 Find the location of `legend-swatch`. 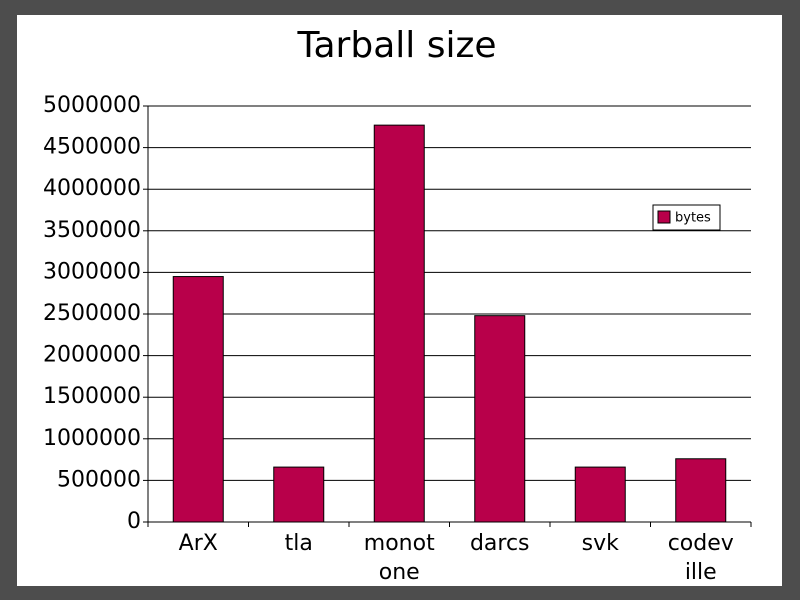

legend-swatch is located at coordinates (664, 217).